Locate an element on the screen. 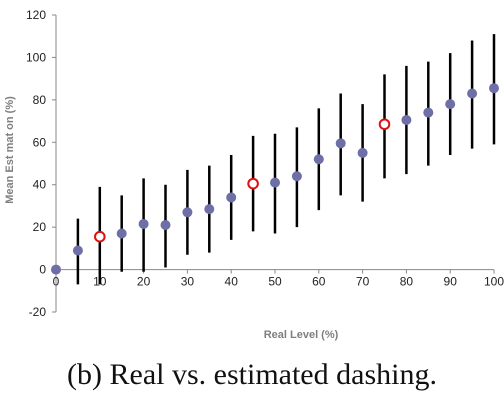  x-tick-label: 0 is located at coordinates (56, 282).